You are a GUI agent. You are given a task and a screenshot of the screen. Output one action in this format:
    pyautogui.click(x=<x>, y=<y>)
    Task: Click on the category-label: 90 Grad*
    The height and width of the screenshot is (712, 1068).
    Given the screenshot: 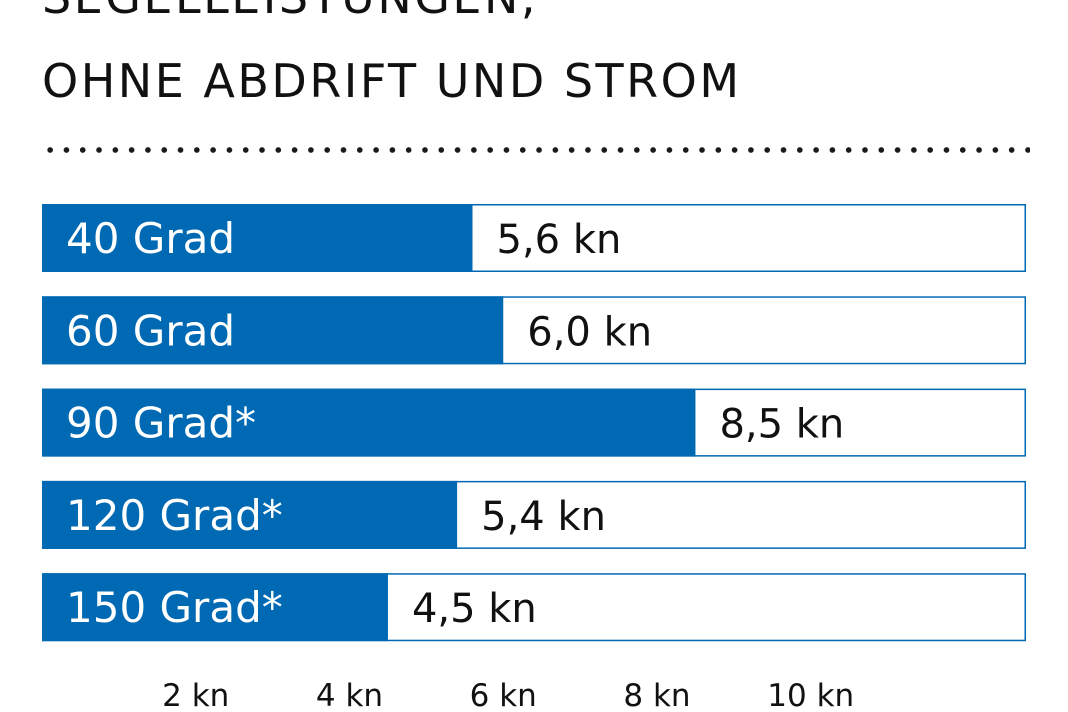 What is the action you would take?
    pyautogui.click(x=161, y=423)
    